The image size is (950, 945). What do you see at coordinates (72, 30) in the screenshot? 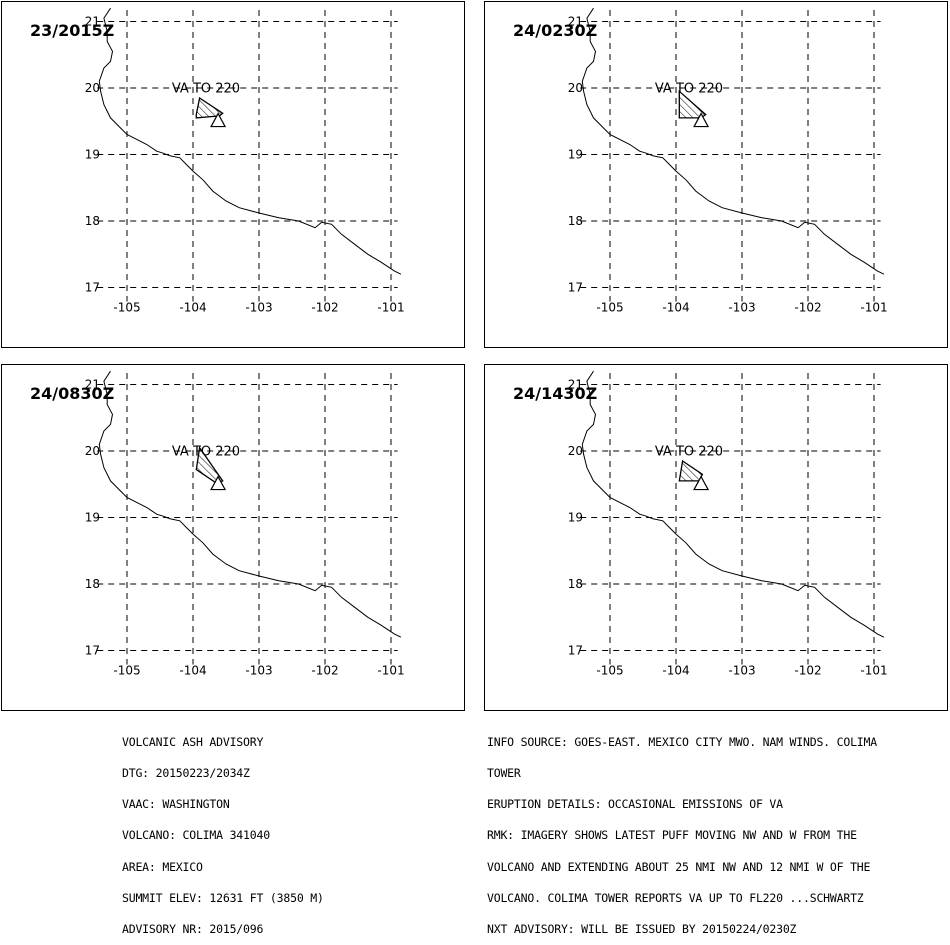
I see `panel-time-title: 23/2015Z` at bounding box center [72, 30].